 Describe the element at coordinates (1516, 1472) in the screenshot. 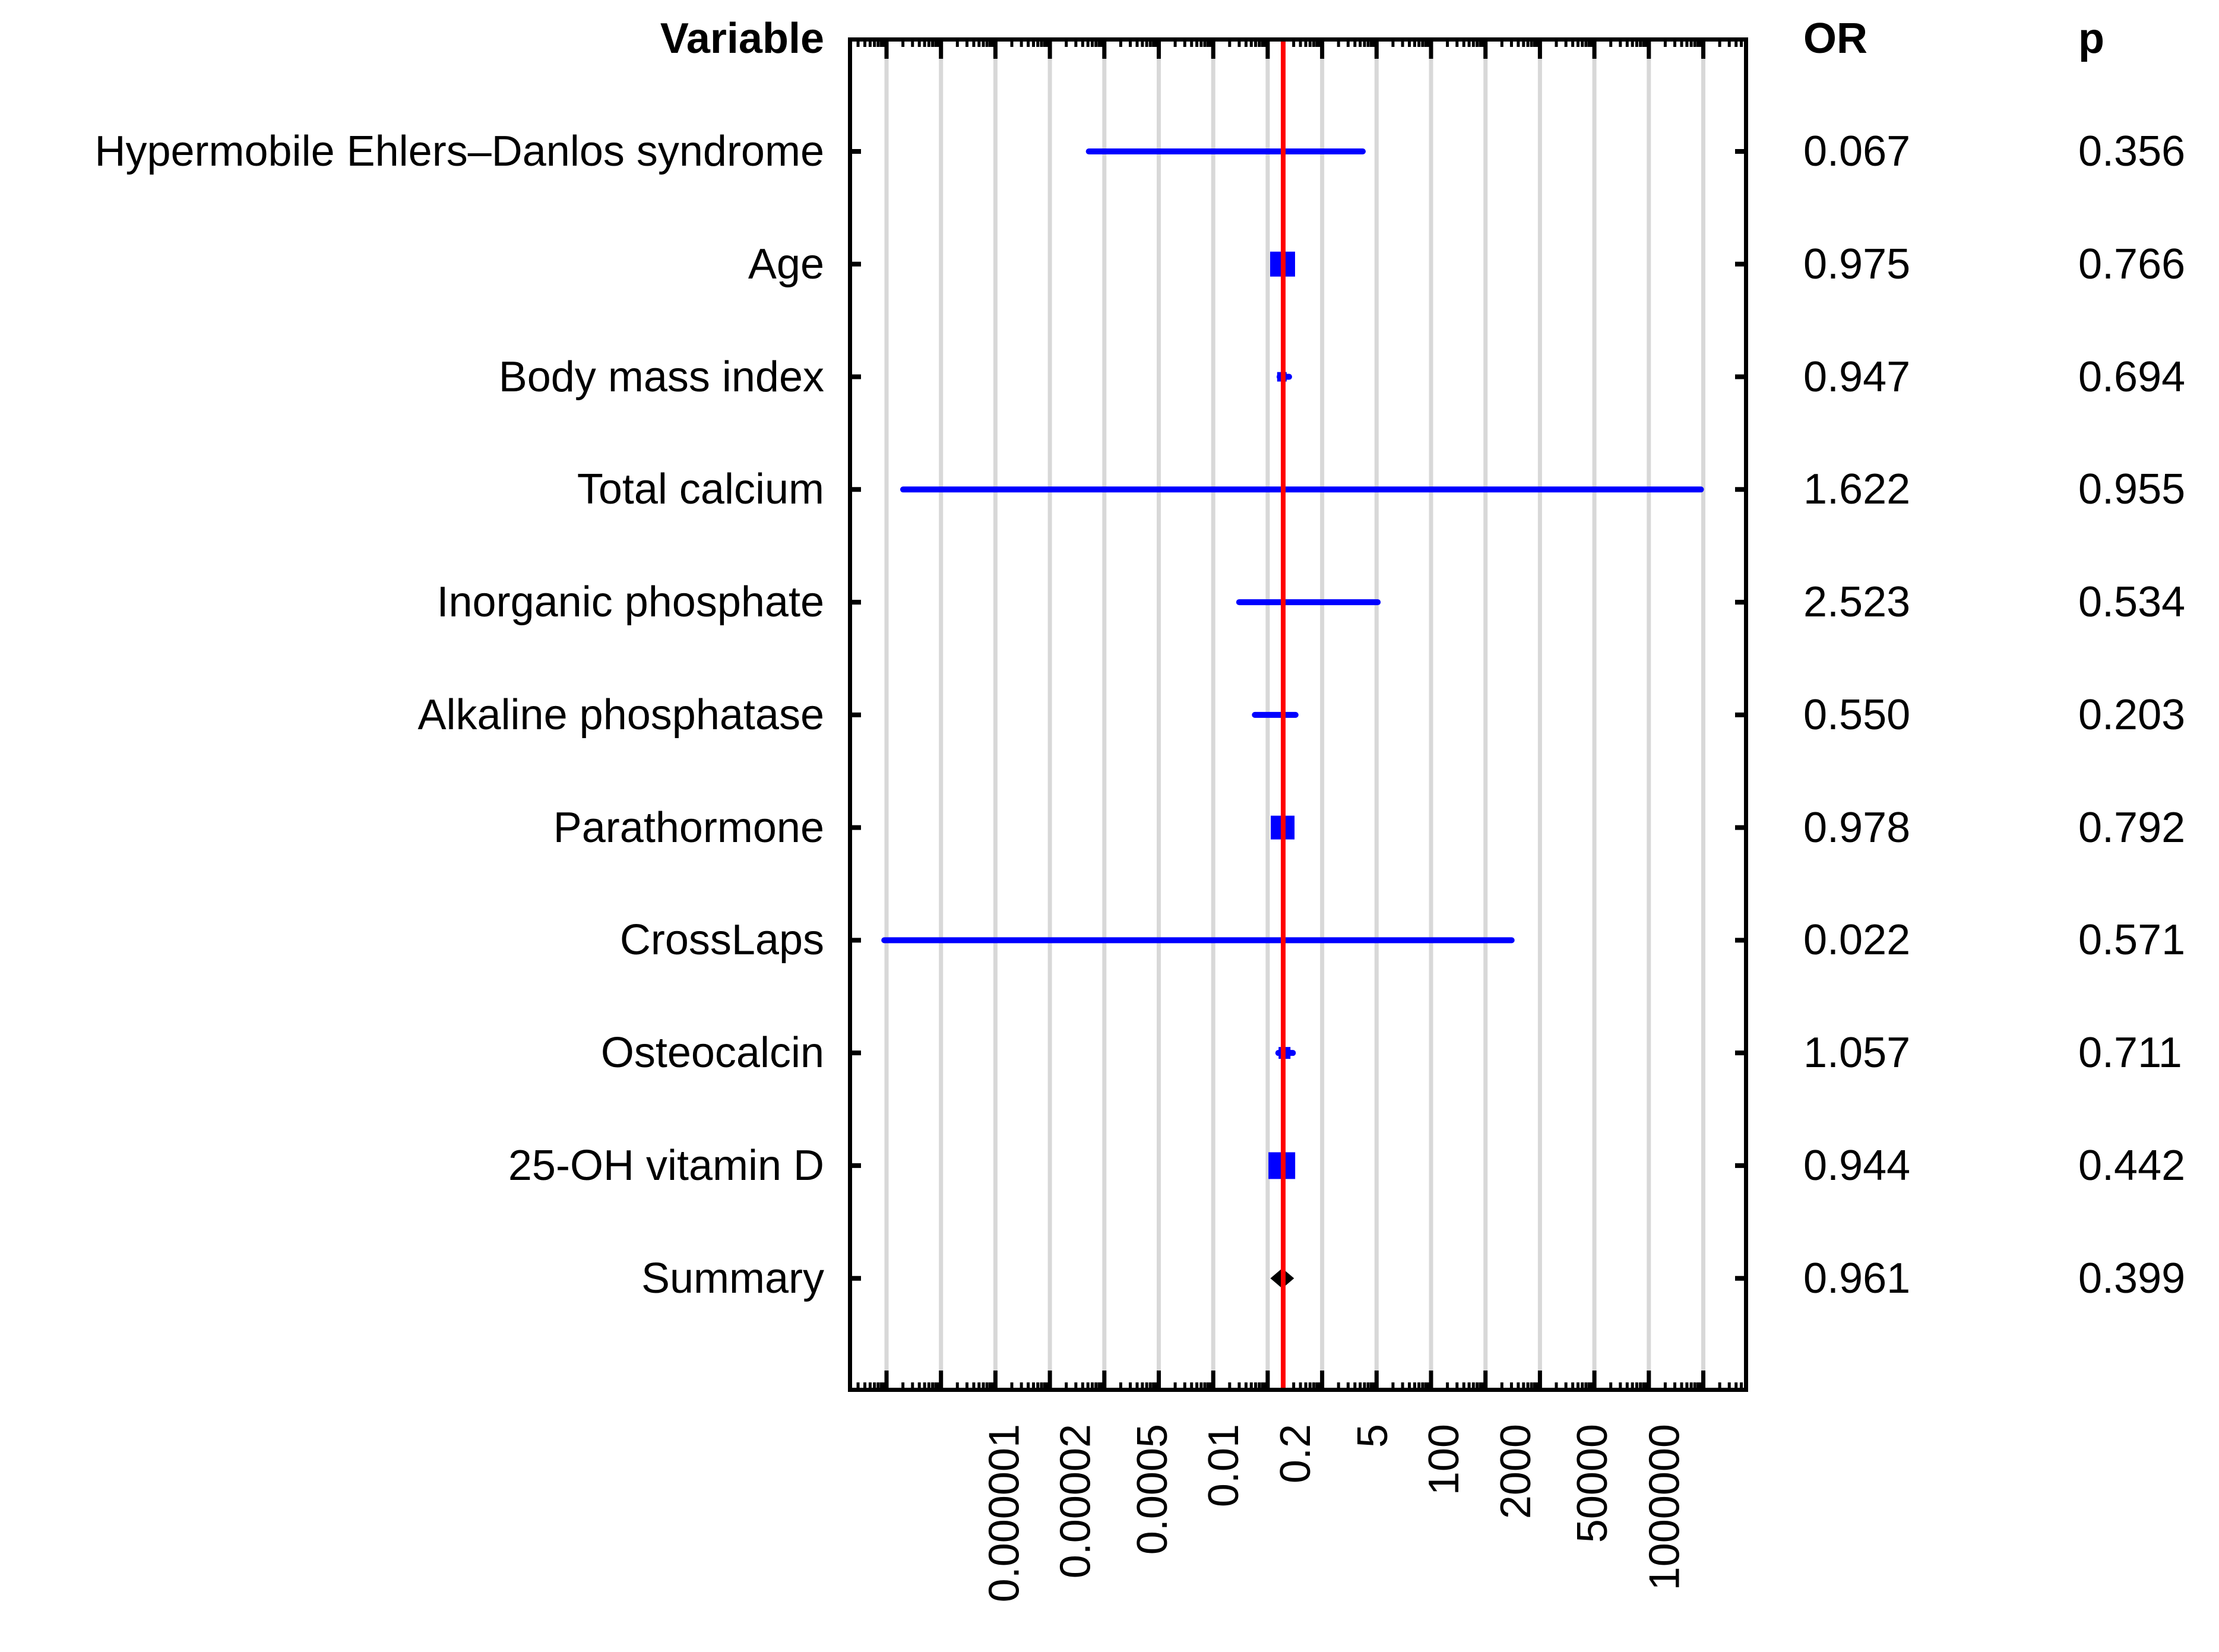

I see `x-tick-label: 2000` at that location.